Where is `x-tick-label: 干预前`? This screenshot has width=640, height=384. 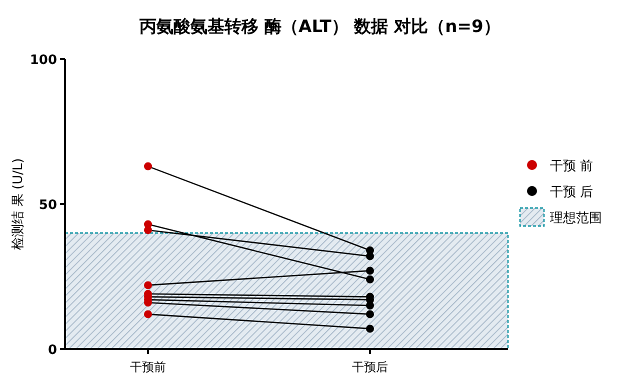
x-tick-label: 干预前 is located at coordinates (148, 367).